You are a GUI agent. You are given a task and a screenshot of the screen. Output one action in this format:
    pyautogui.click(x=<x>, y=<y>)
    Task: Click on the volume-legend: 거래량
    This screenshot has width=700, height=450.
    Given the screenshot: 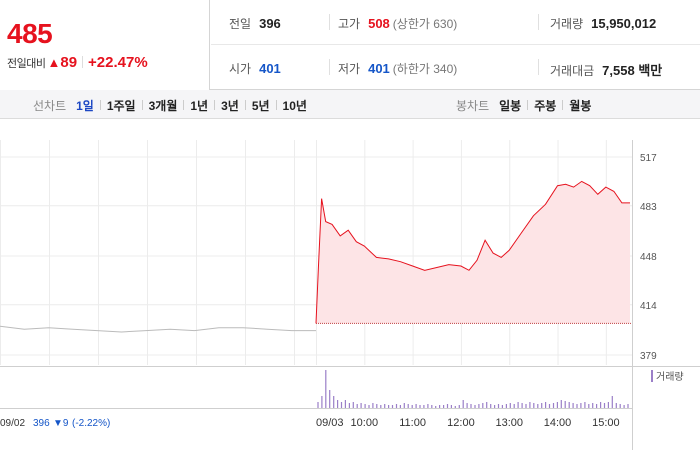 What is the action you would take?
    pyautogui.click(x=670, y=377)
    